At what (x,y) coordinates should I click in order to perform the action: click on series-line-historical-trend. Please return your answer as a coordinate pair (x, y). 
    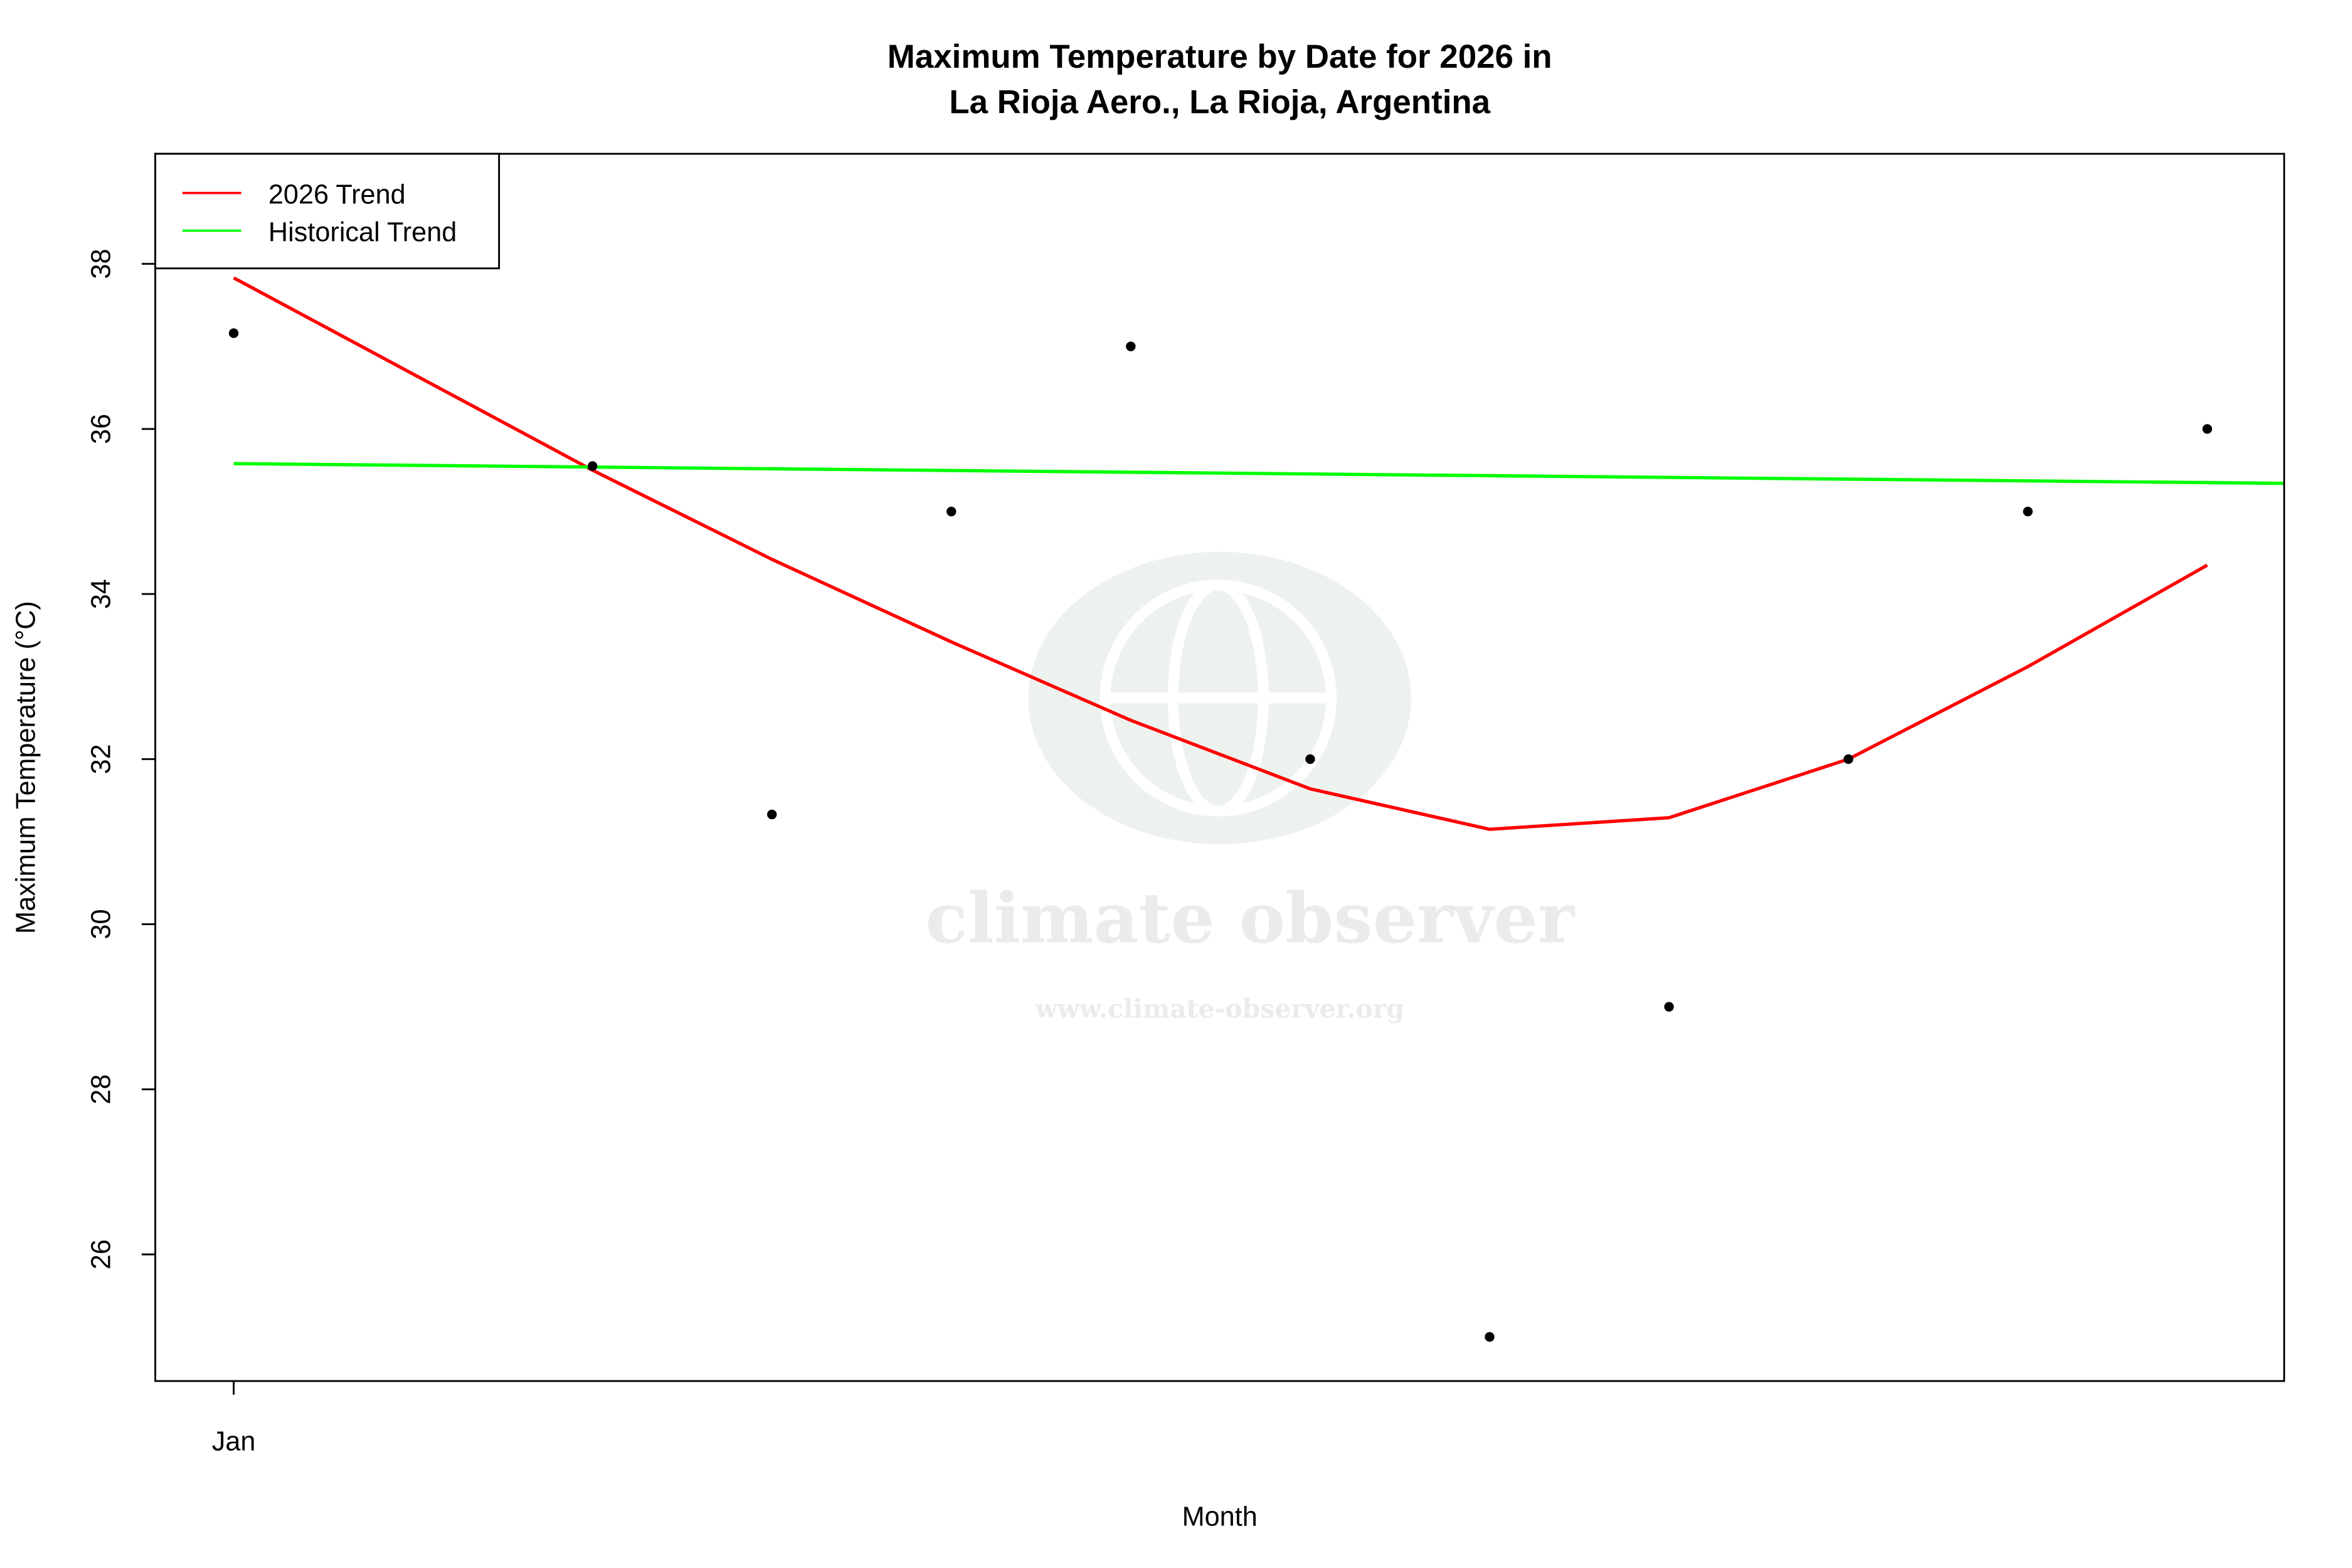
    Looking at the image, I should click on (1258, 473).